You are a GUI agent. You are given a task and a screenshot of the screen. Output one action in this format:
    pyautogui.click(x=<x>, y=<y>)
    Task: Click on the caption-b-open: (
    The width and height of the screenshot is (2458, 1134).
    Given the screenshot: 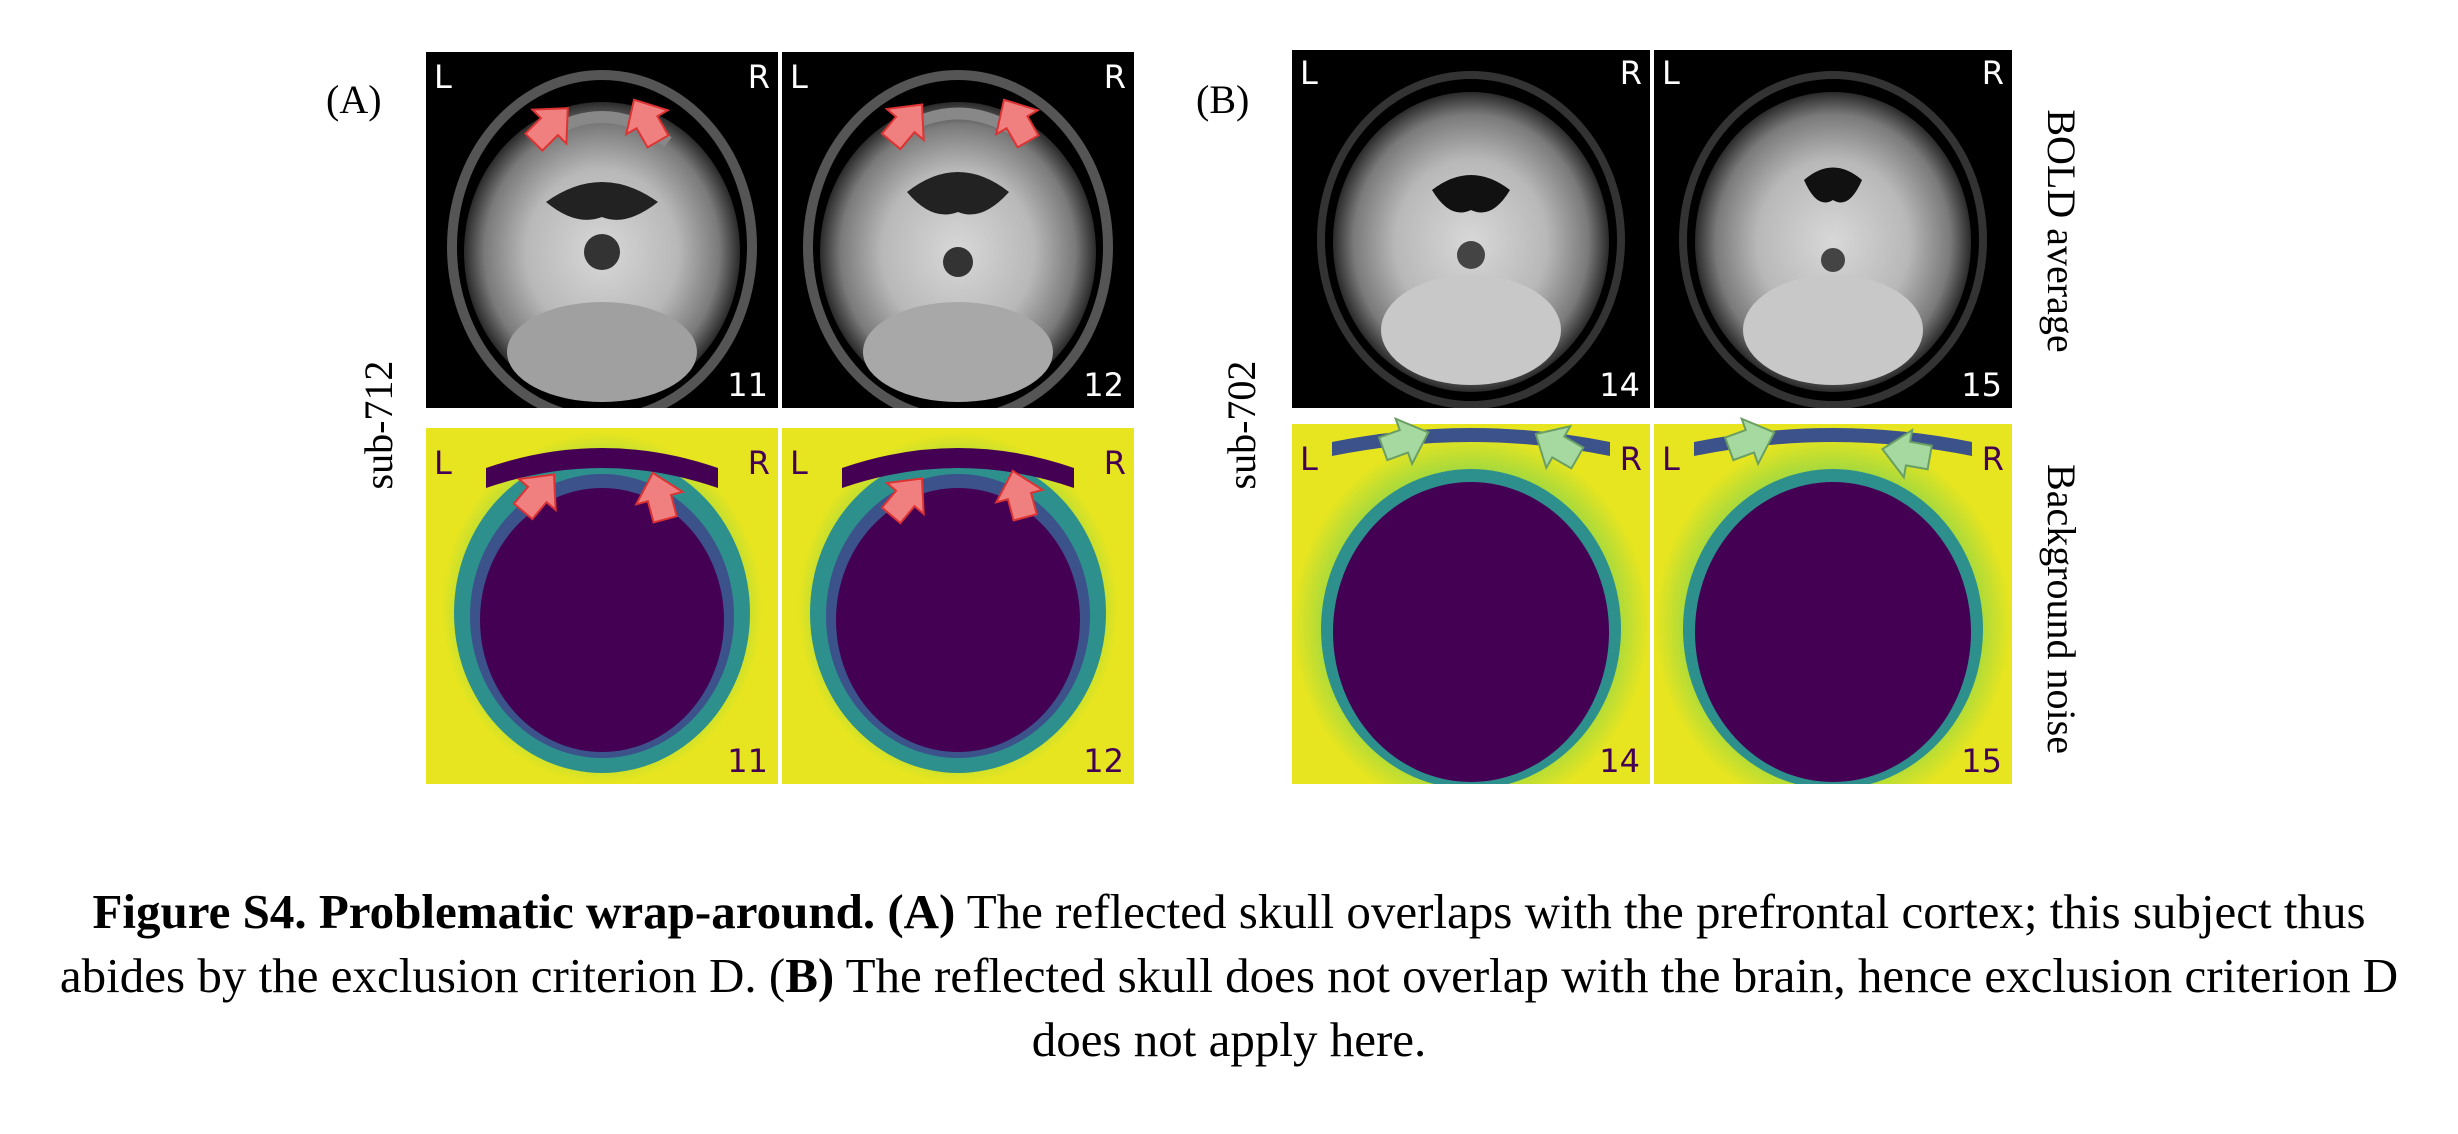 What is the action you would take?
    pyautogui.click(x=777, y=975)
    